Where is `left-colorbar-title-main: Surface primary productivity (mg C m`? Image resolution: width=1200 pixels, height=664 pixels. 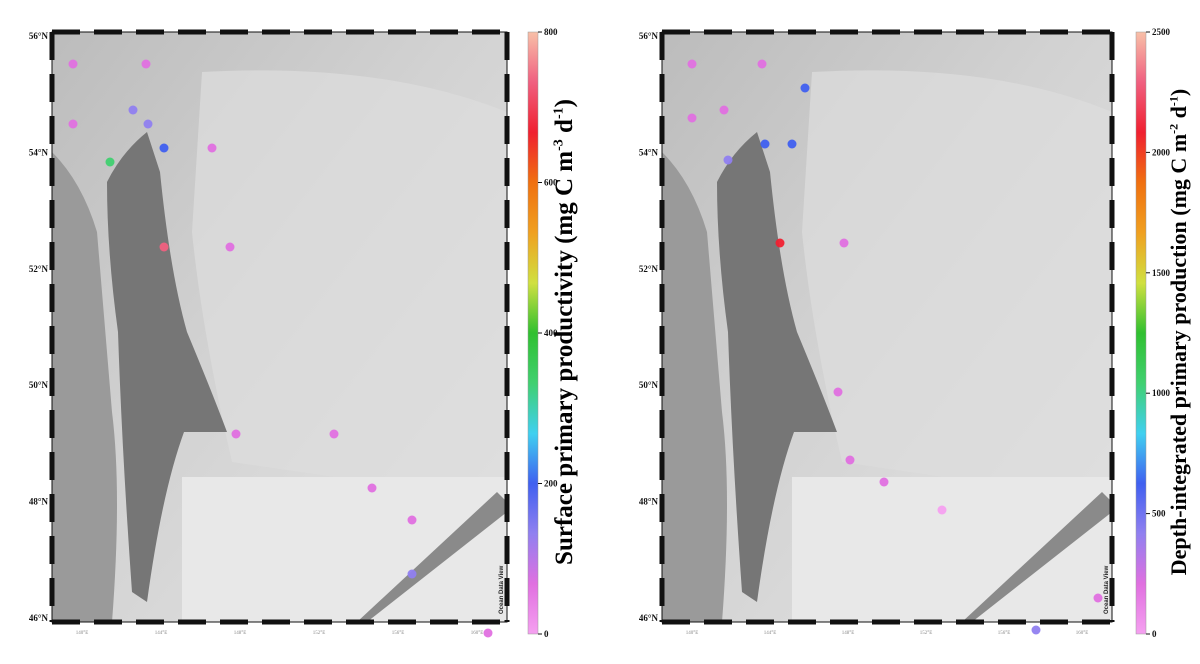 left-colorbar-title-main: Surface primary productivity (mg C m is located at coordinates (564, 357).